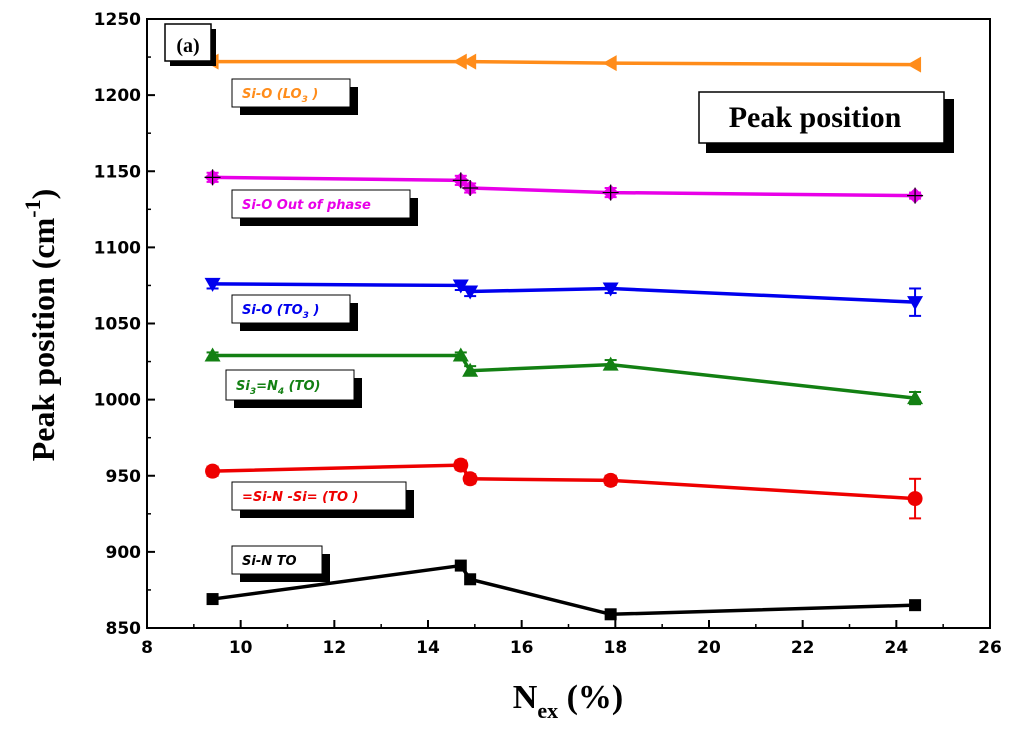  What do you see at coordinates (564, 488) in the screenshot?
I see `series-sinsi` at bounding box center [564, 488].